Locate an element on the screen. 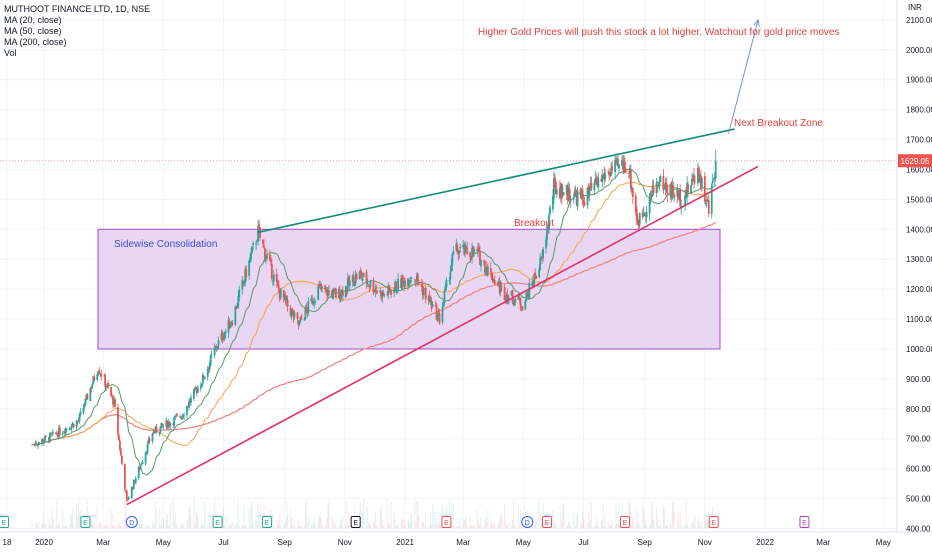  y-tick-label: 1500.00 is located at coordinates (919, 199).